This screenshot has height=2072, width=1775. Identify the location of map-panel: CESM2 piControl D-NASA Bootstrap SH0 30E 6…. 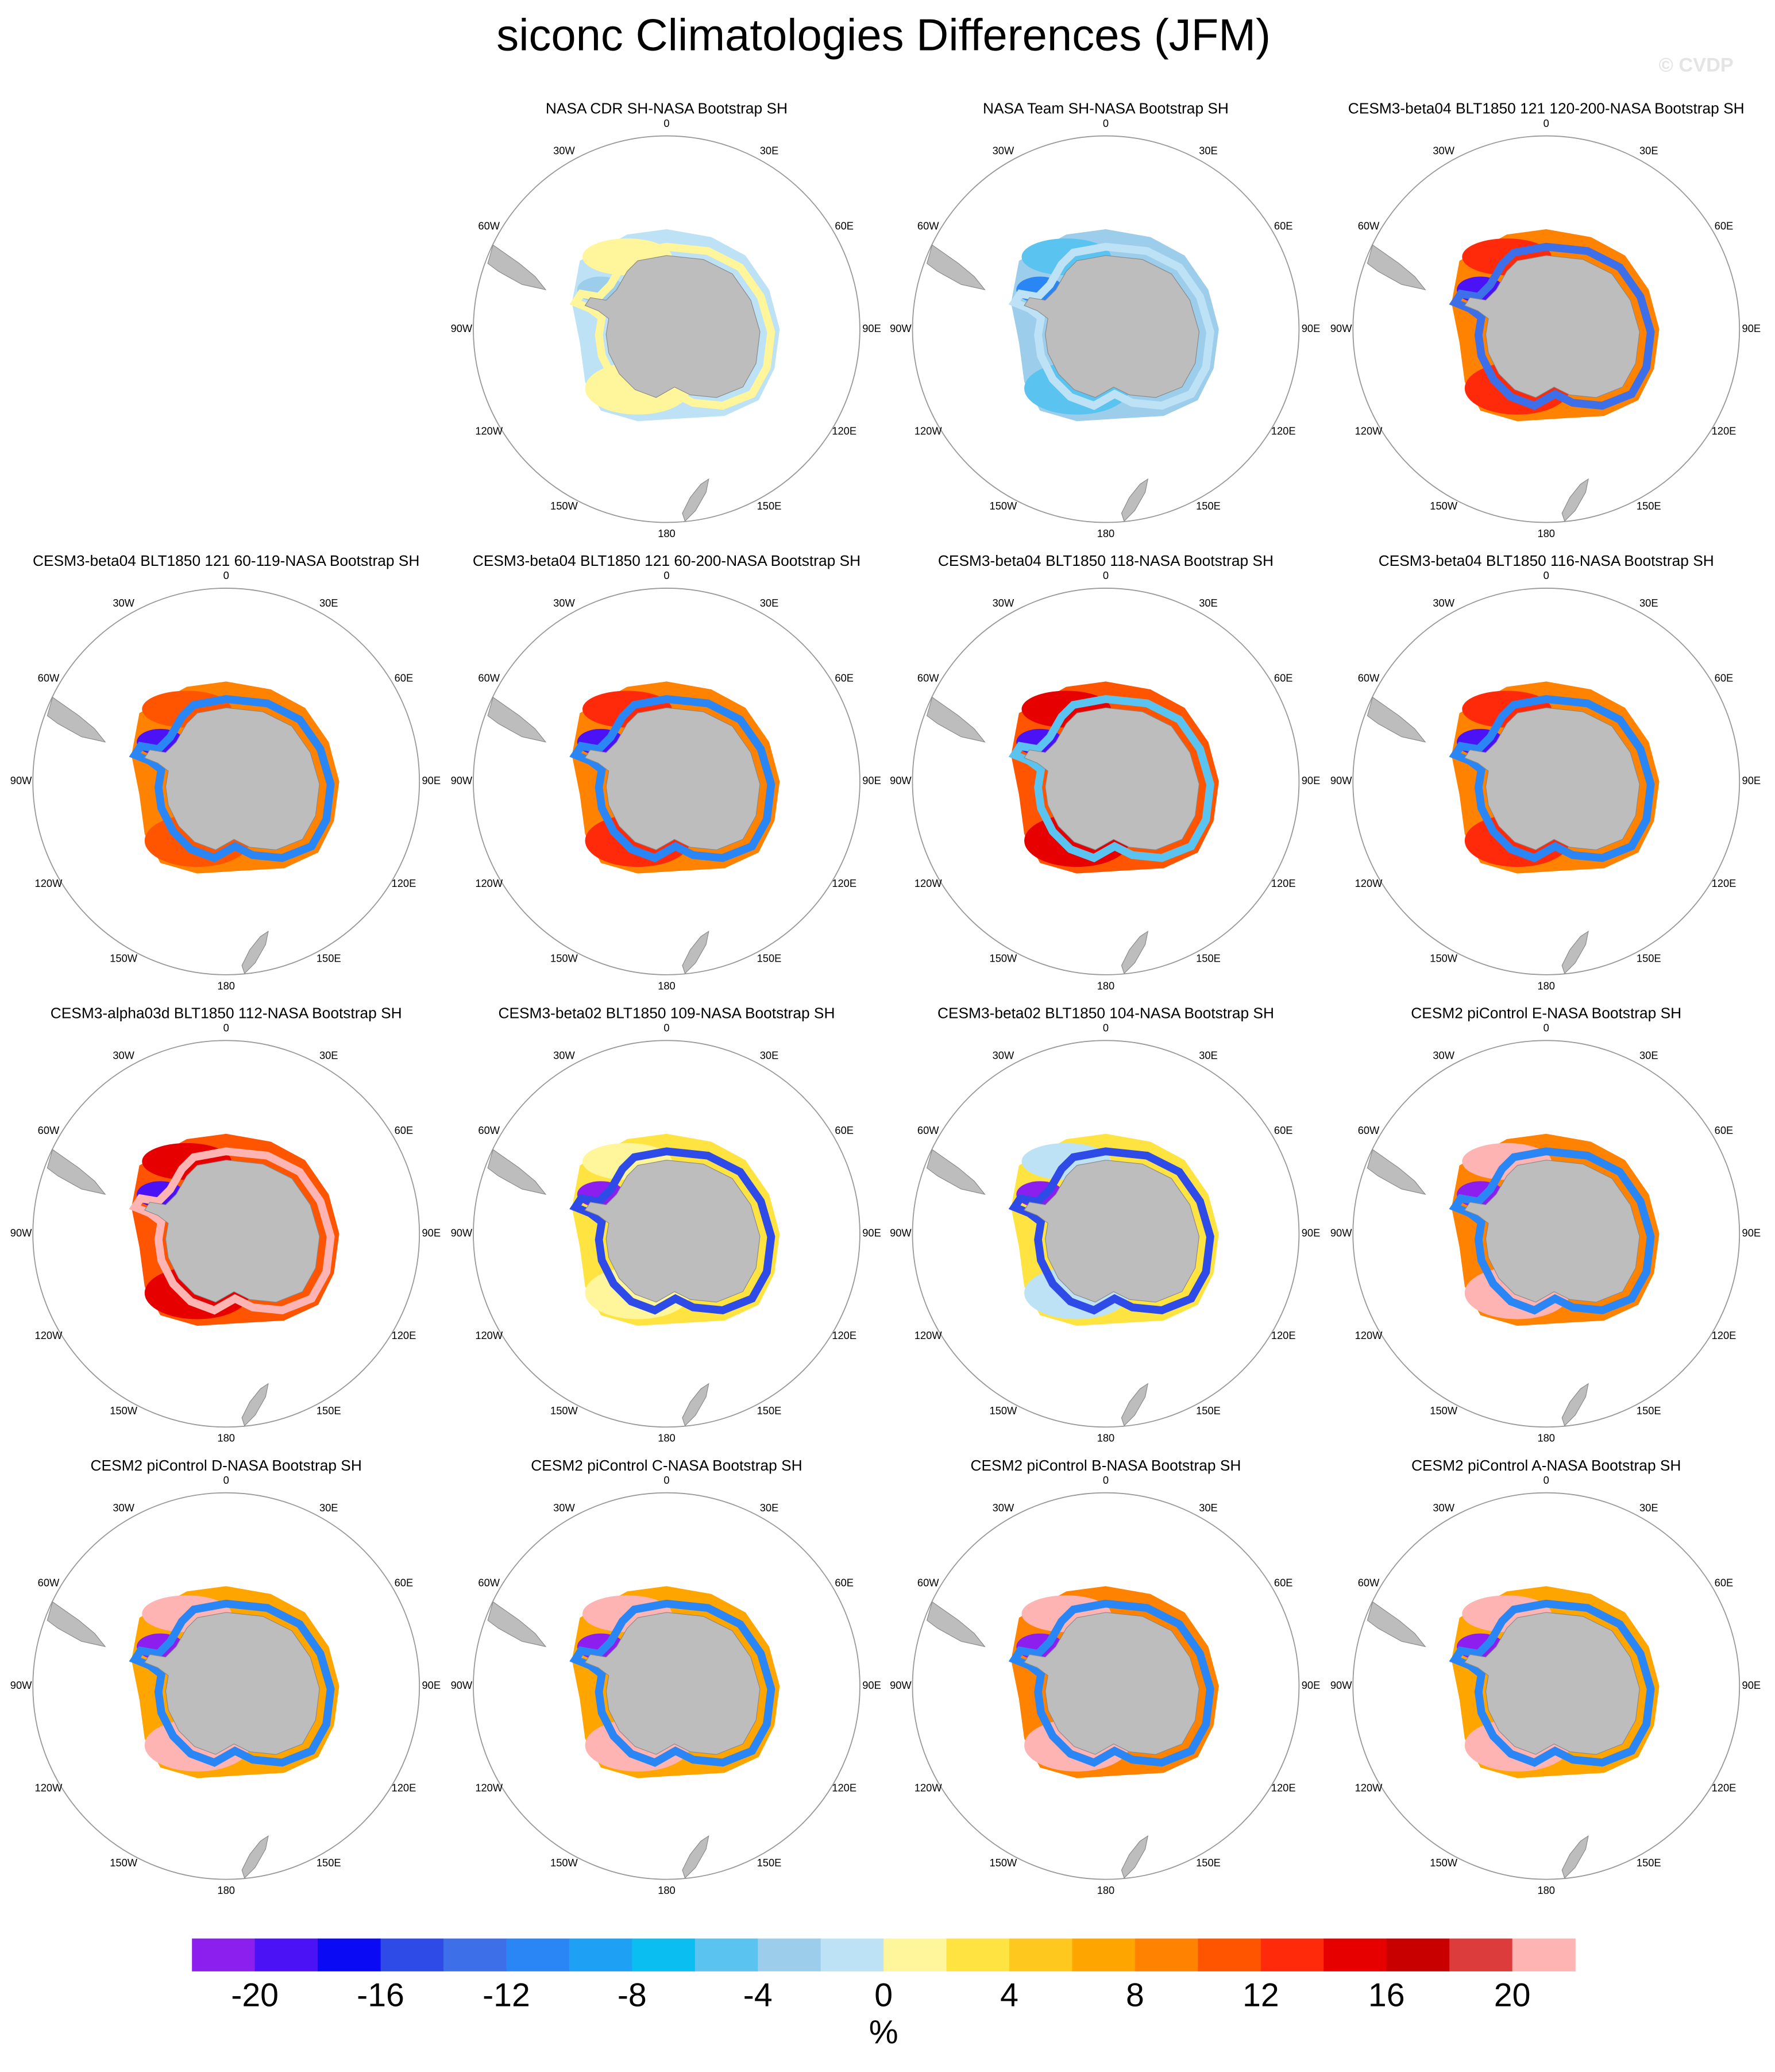
(225, 1676).